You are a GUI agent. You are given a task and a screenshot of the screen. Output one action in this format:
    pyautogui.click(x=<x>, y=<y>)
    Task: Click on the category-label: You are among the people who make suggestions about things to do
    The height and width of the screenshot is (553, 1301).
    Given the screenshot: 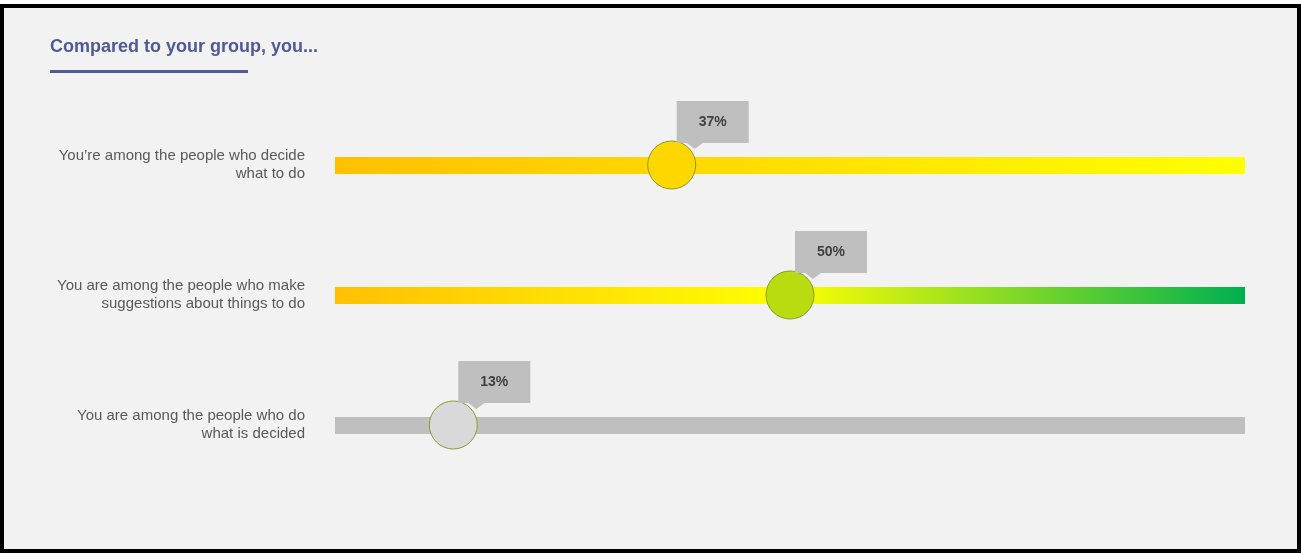 What is the action you would take?
    pyautogui.click(x=181, y=294)
    